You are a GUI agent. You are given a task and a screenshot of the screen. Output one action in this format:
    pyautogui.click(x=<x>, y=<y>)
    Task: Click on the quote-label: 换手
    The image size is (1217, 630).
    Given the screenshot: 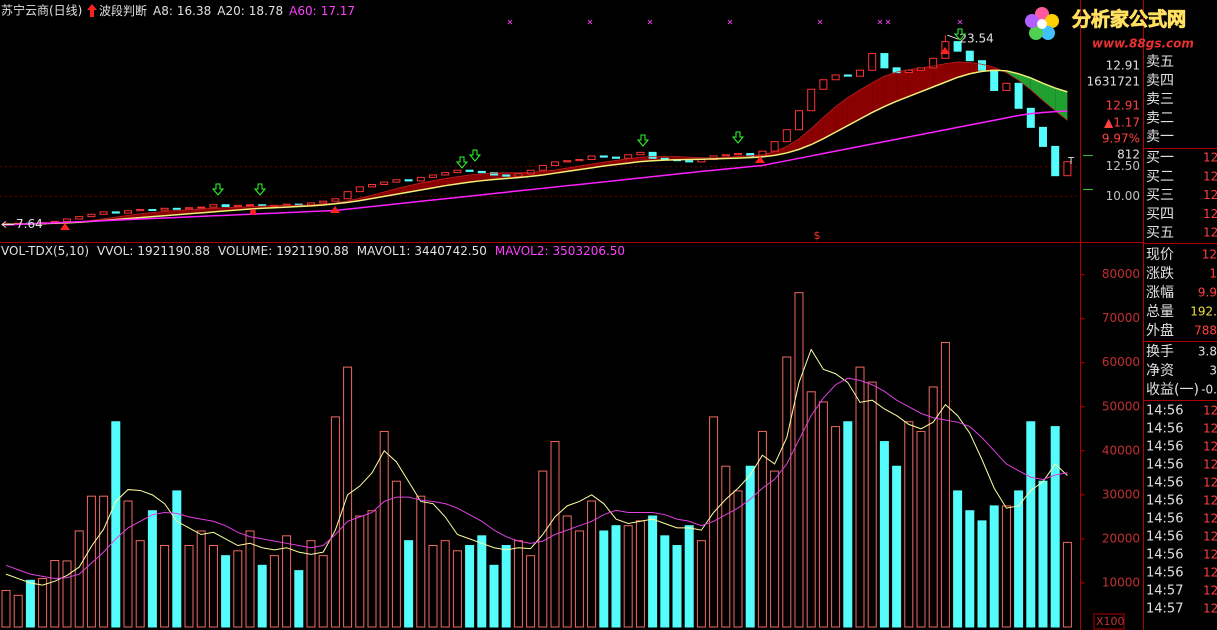 What is the action you would take?
    pyautogui.click(x=1160, y=351)
    